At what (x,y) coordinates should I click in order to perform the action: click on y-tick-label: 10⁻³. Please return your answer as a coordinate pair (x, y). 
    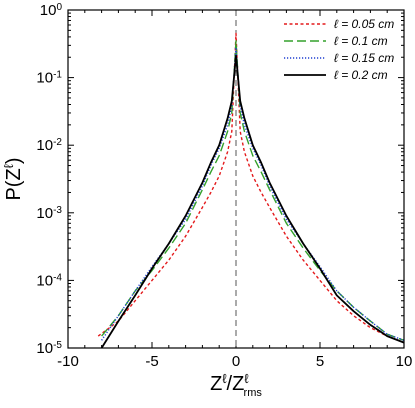
    Looking at the image, I should click on (49, 213).